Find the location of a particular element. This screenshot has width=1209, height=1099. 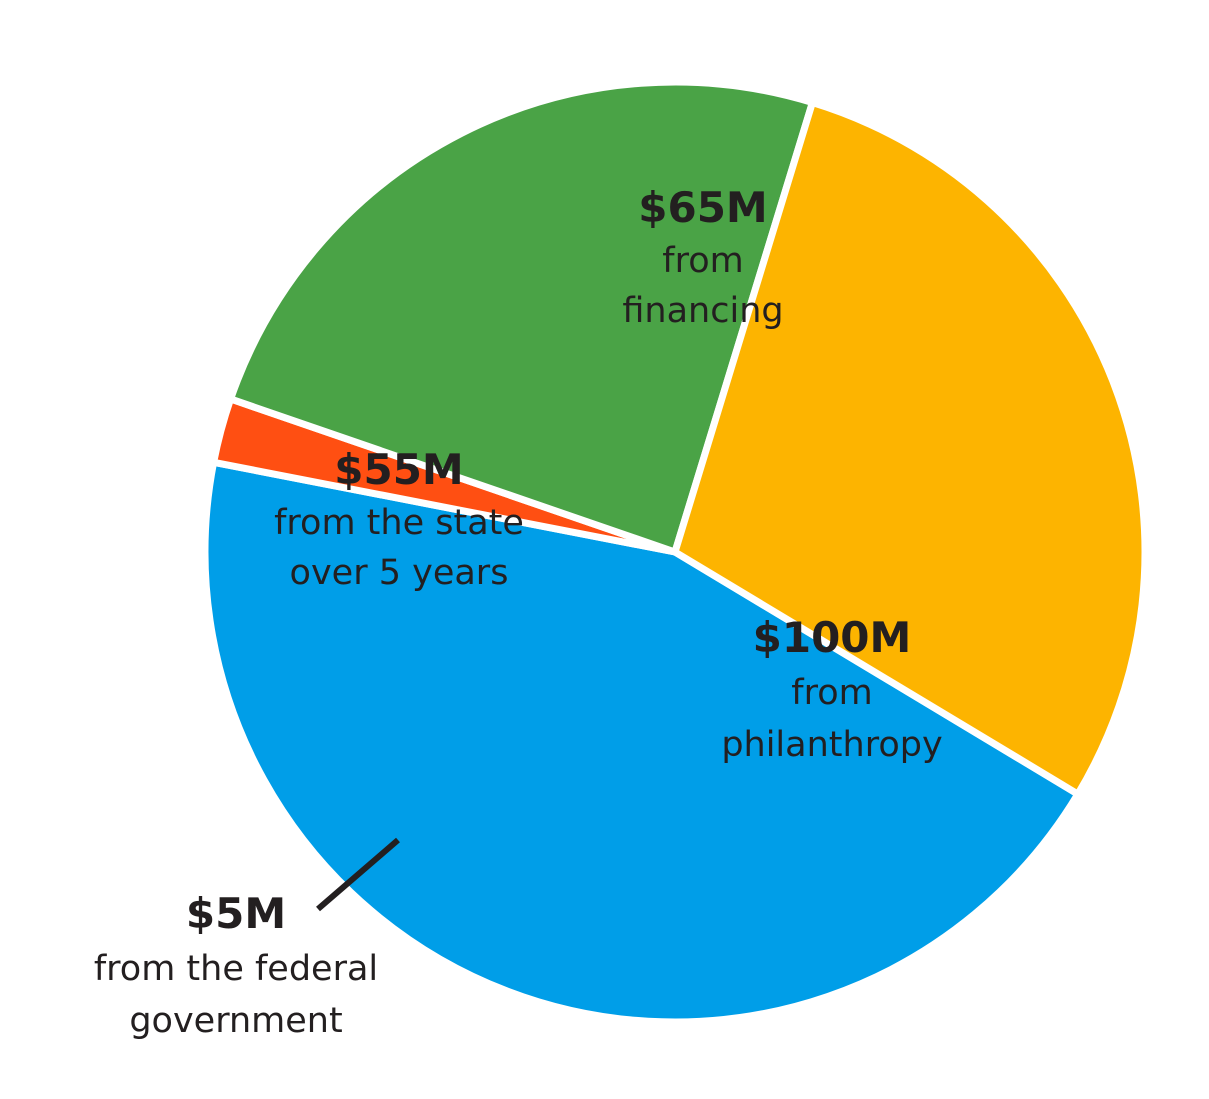

slice-desc-line: from the federal is located at coordinates (236, 969).